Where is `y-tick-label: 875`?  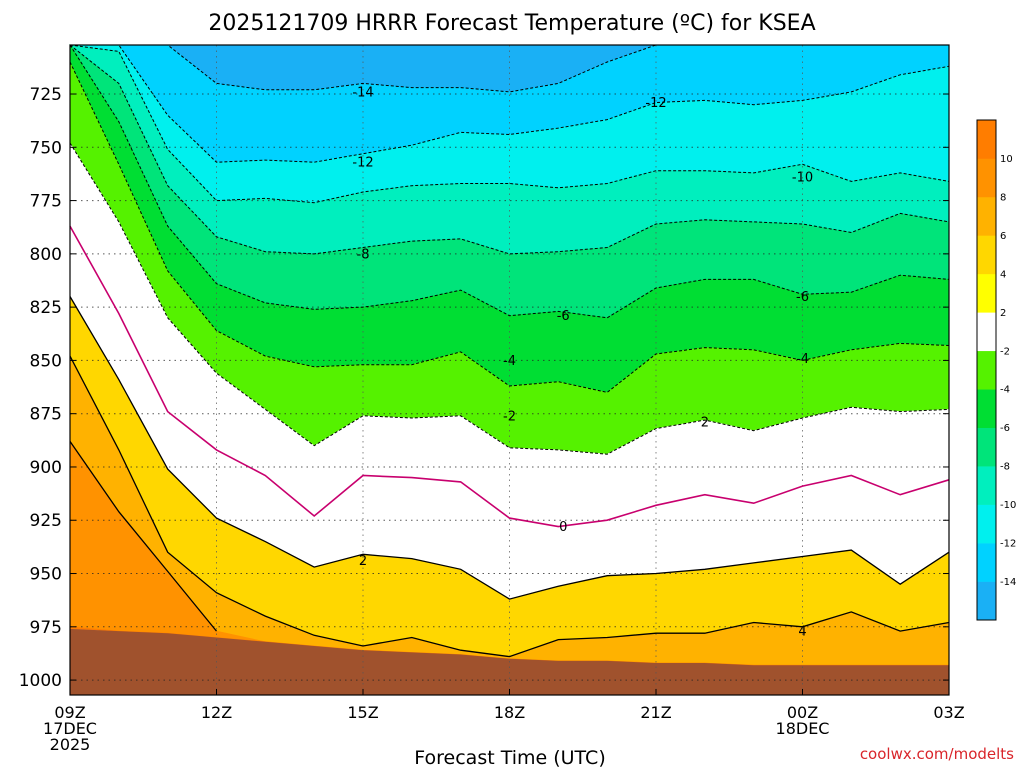
y-tick-label: 875 is located at coordinates (46, 415).